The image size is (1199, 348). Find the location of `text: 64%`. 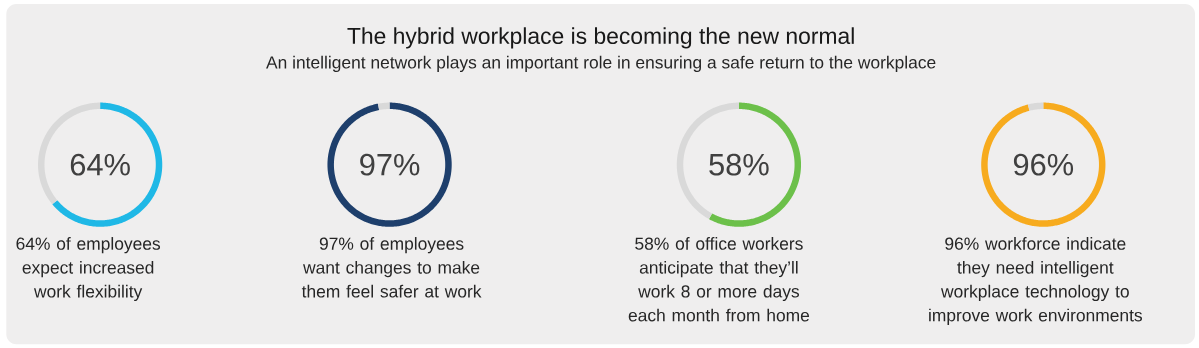

text: 64% is located at coordinates (100, 164).